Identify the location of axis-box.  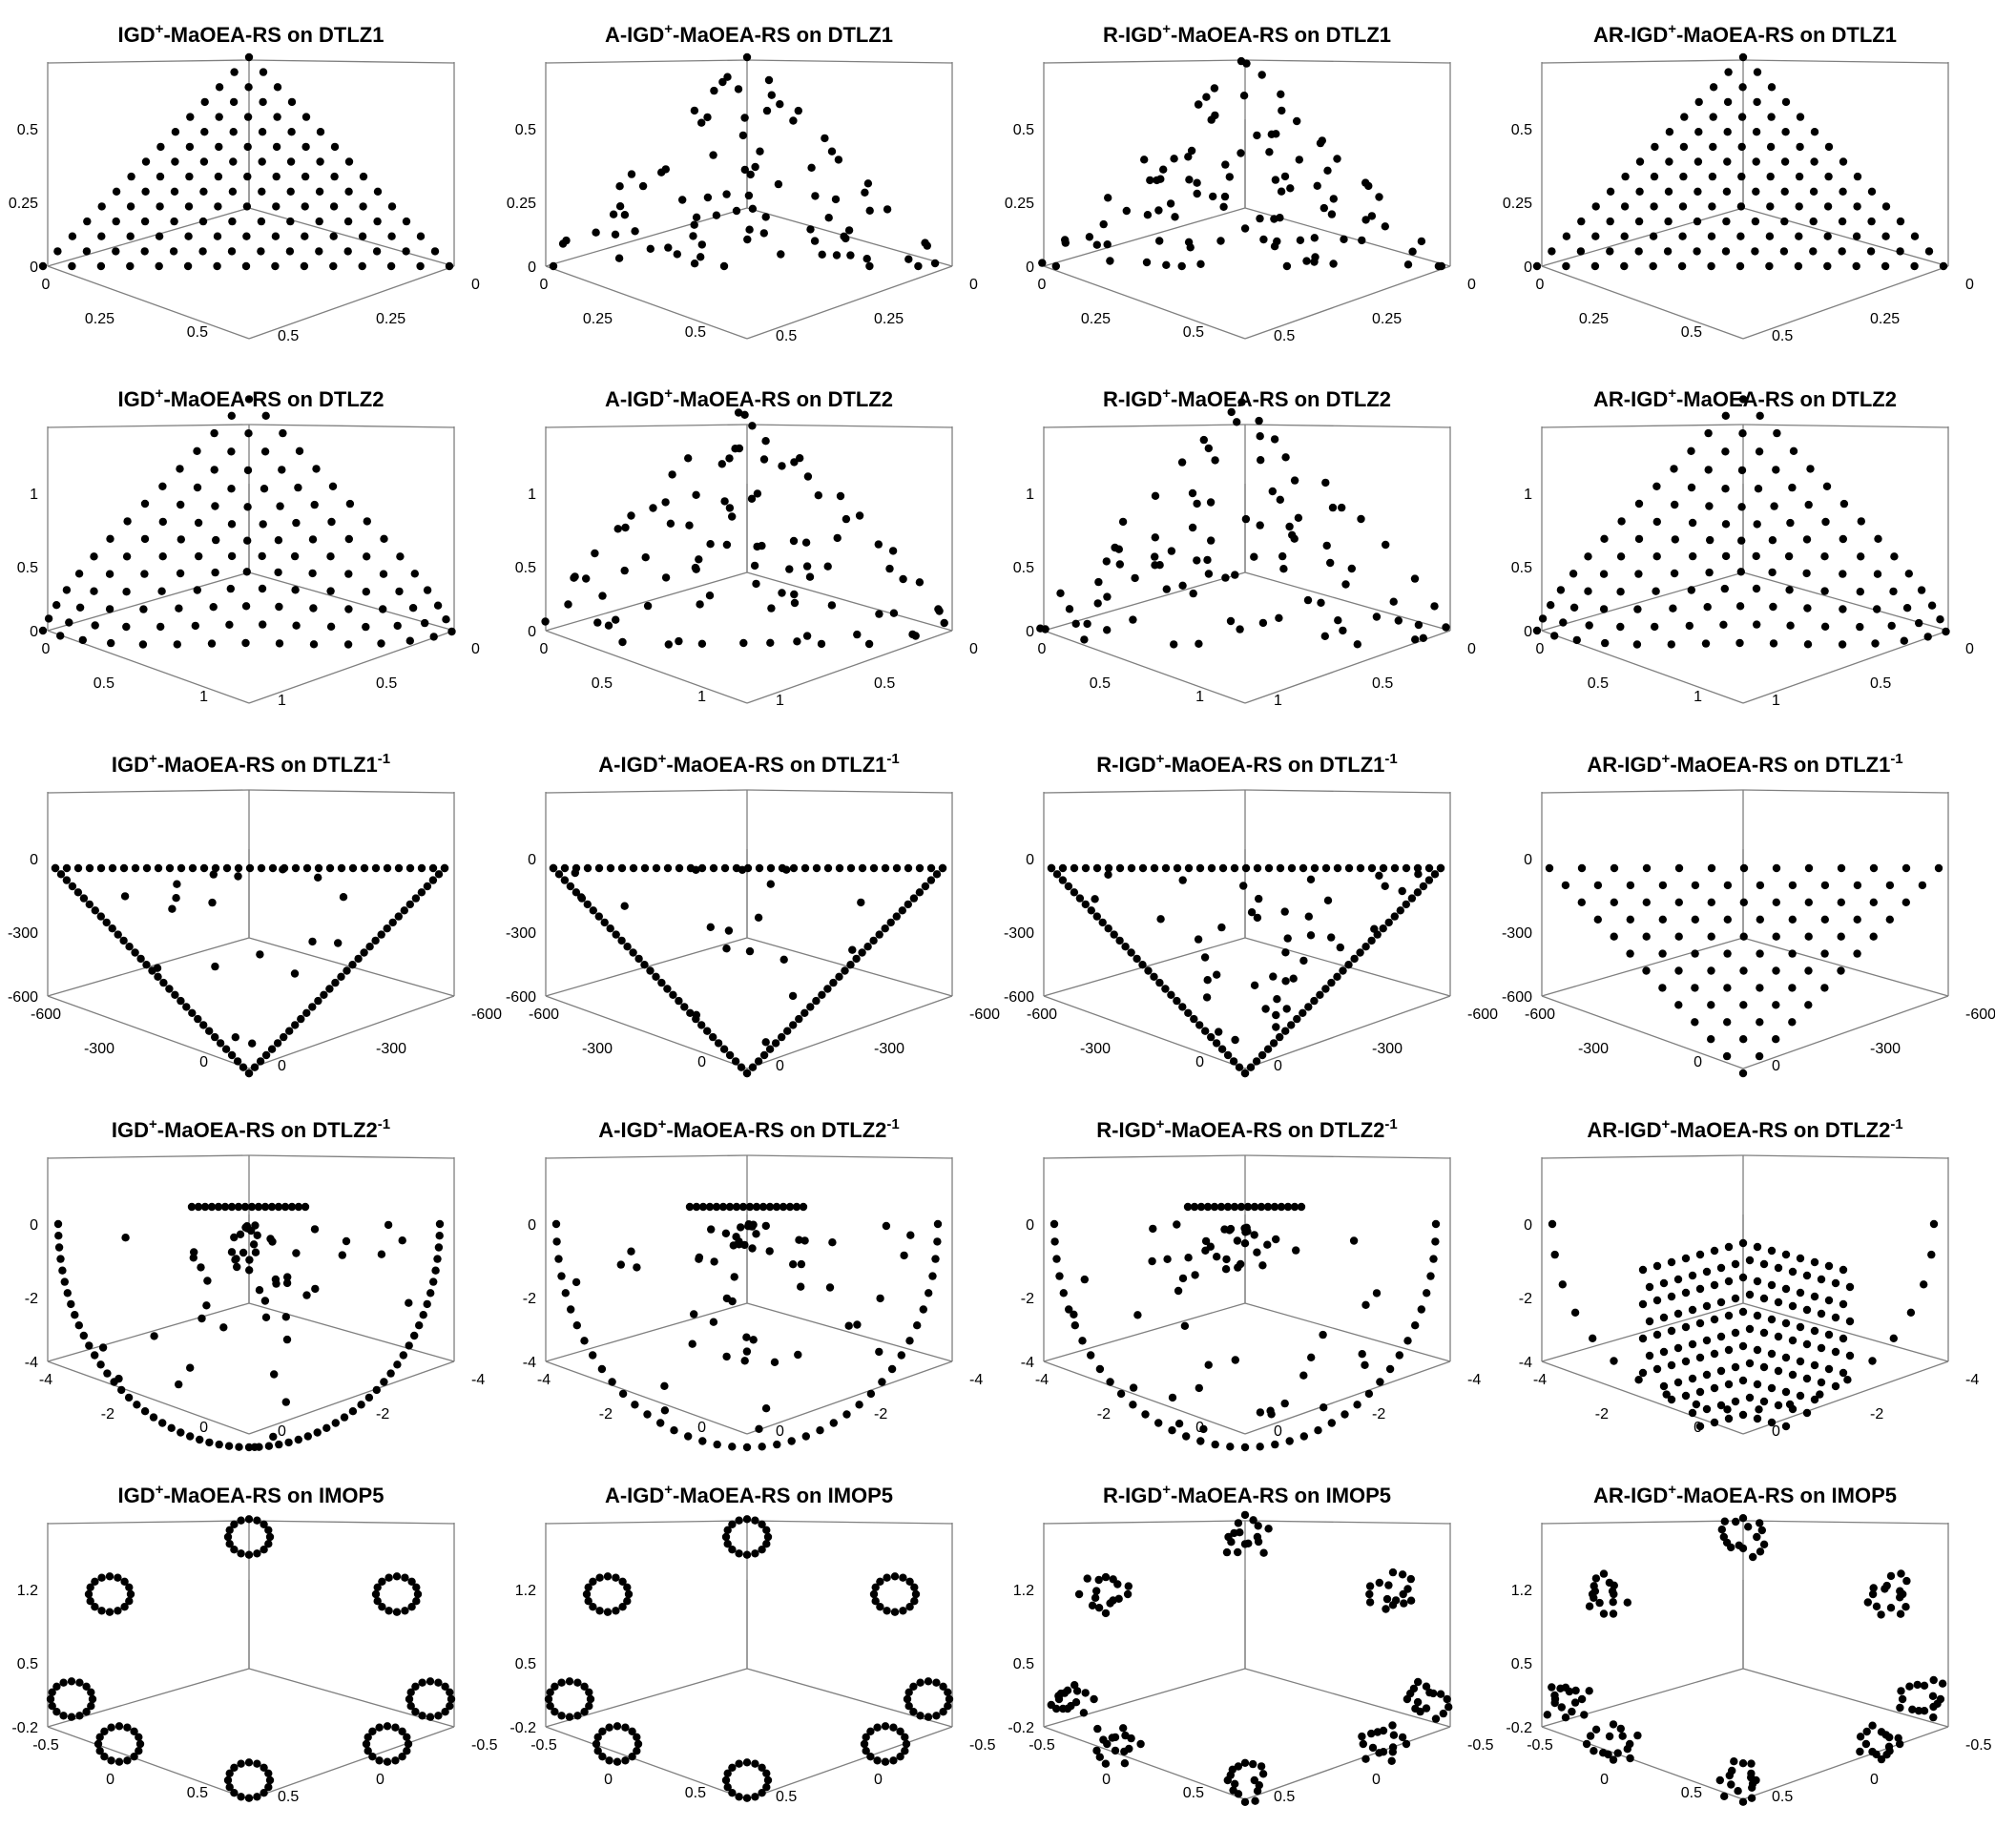
(1745, 1294).